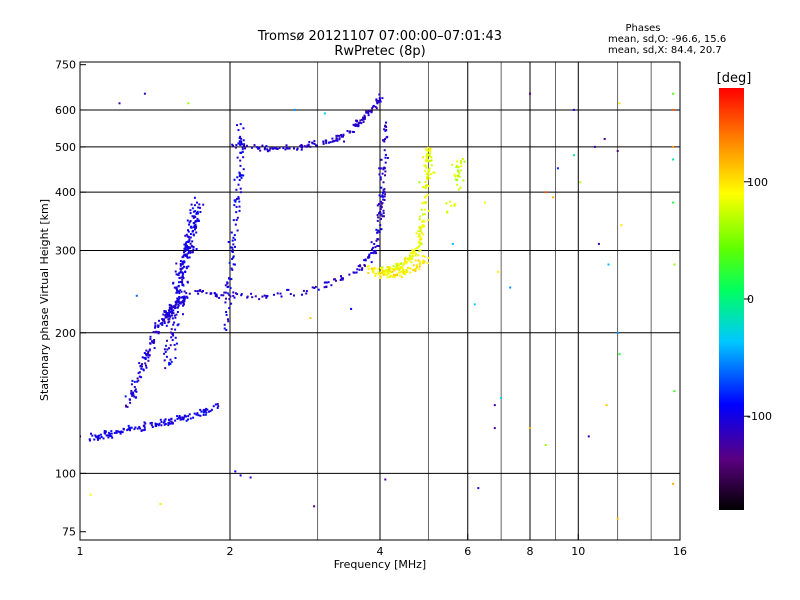  Describe the element at coordinates (667, 39) in the screenshot. I see `phases-stats-o: mean, sd,O: -96.6, 15.6` at that location.